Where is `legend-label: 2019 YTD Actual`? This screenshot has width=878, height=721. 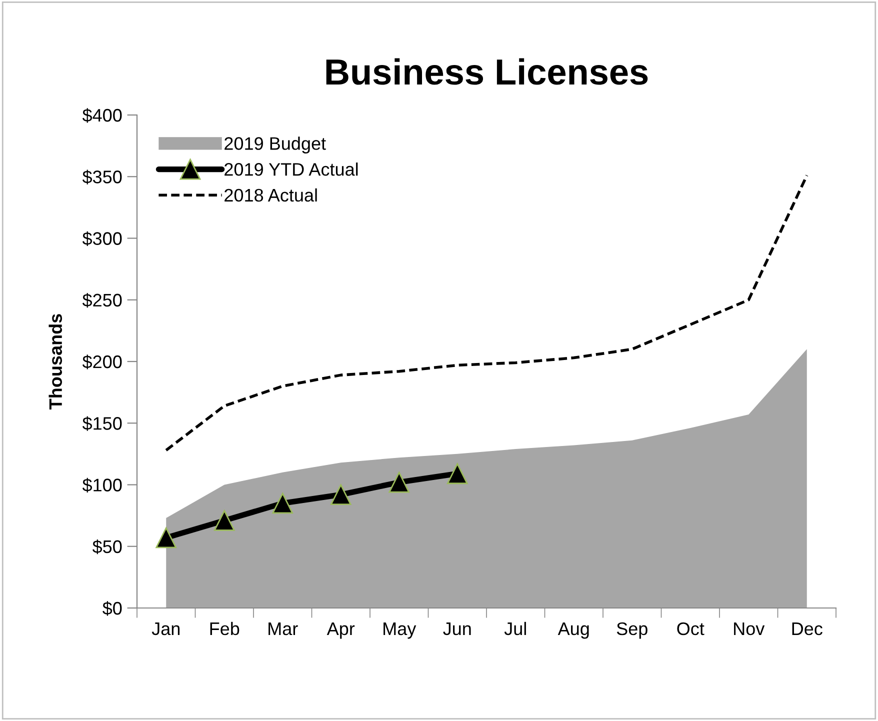 legend-label: 2019 YTD Actual is located at coordinates (291, 169).